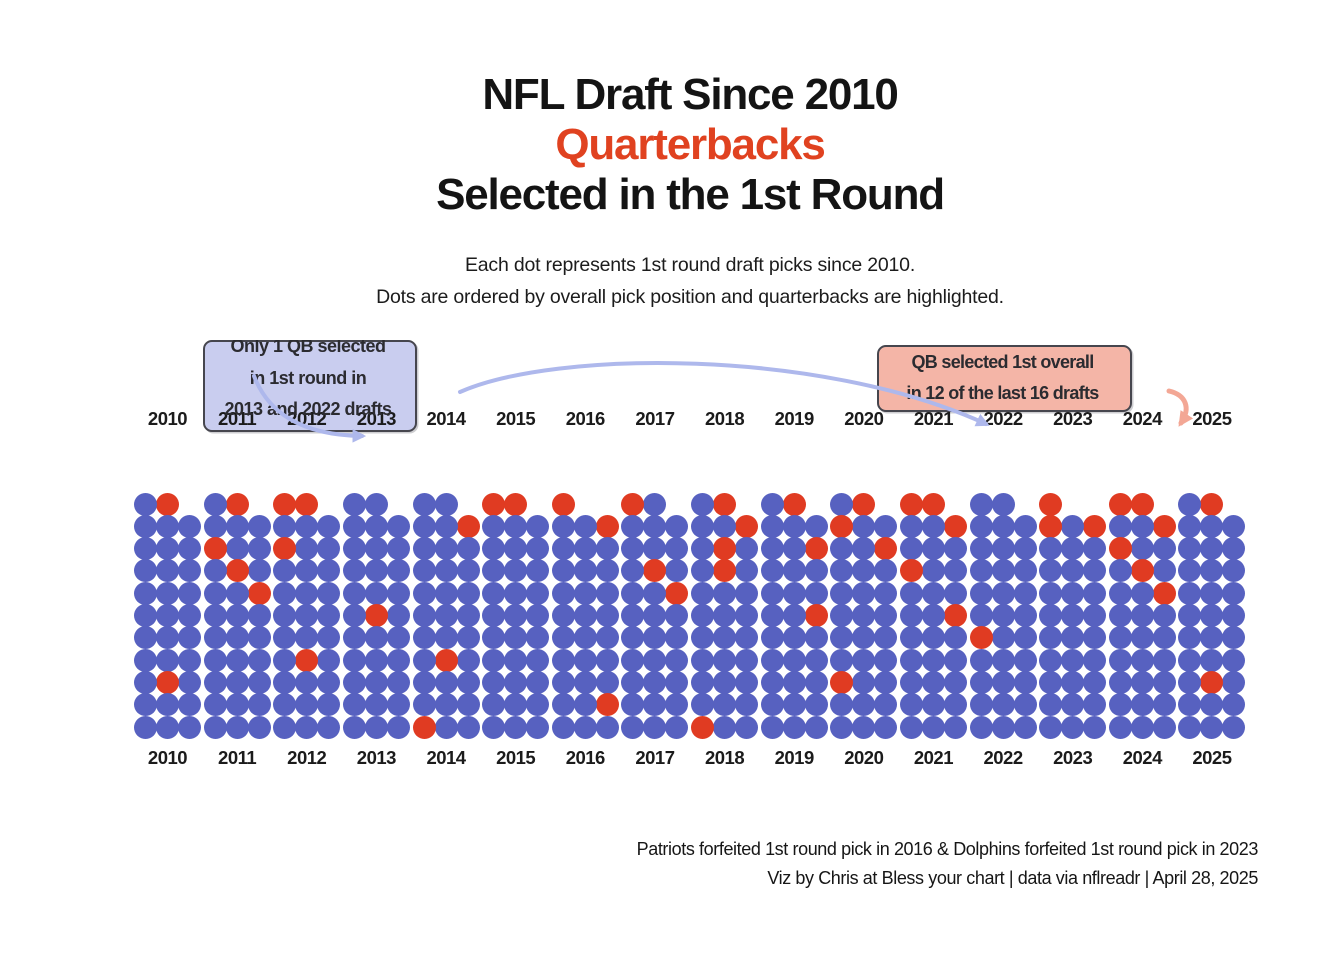  What do you see at coordinates (690, 144) in the screenshot?
I see `title-line-2-accent: Quarterbacks` at bounding box center [690, 144].